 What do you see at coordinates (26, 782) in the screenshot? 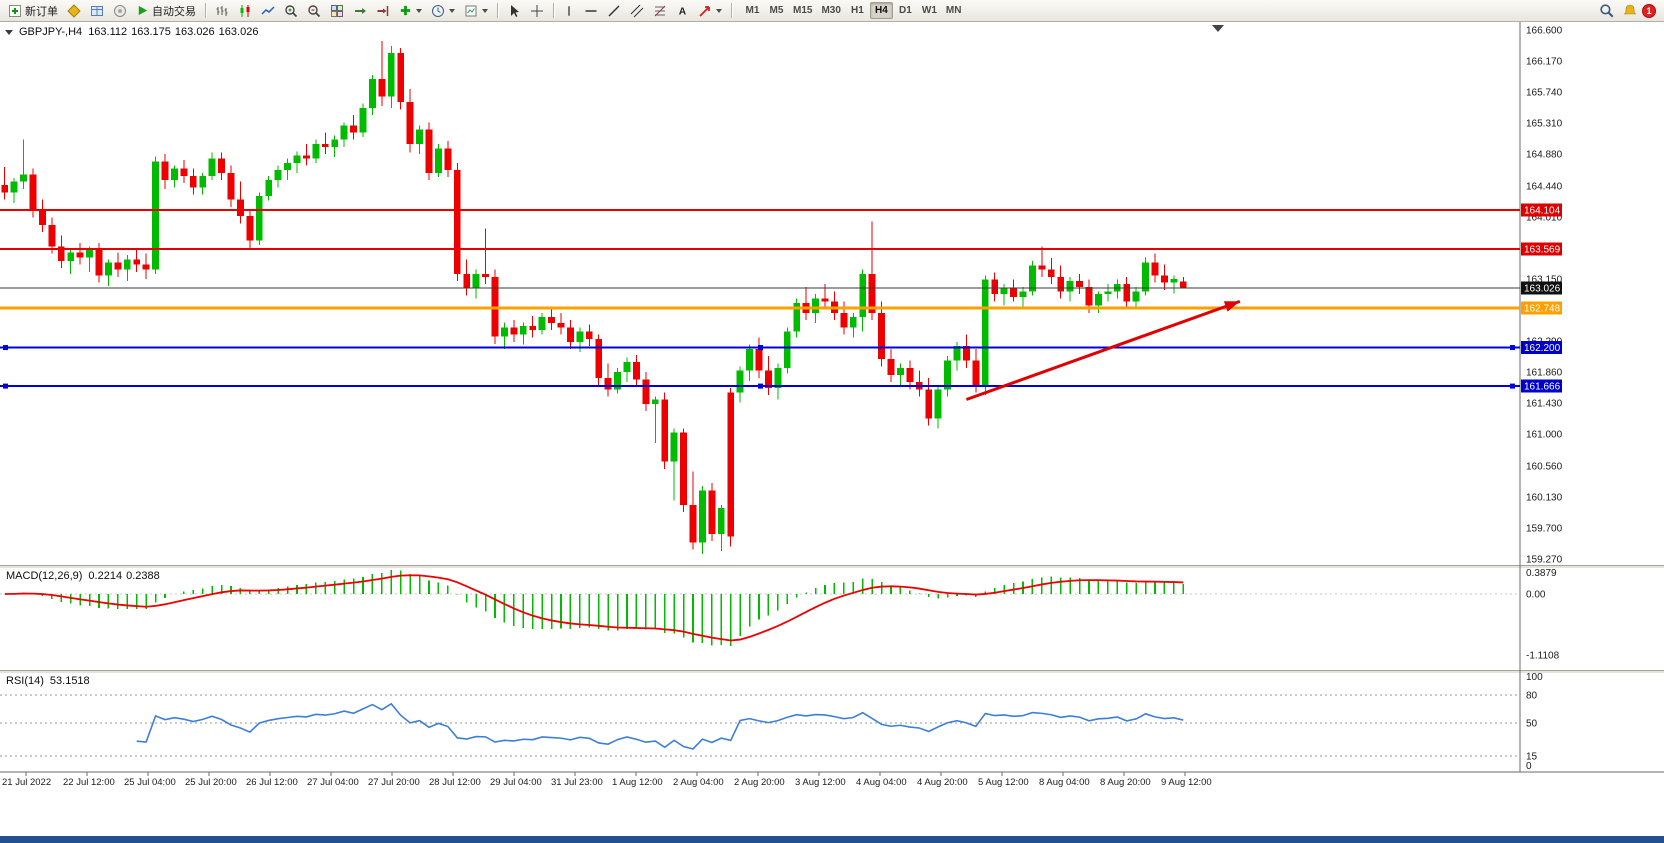
I see `time-axis-label: 21 Jul 2022` at bounding box center [26, 782].